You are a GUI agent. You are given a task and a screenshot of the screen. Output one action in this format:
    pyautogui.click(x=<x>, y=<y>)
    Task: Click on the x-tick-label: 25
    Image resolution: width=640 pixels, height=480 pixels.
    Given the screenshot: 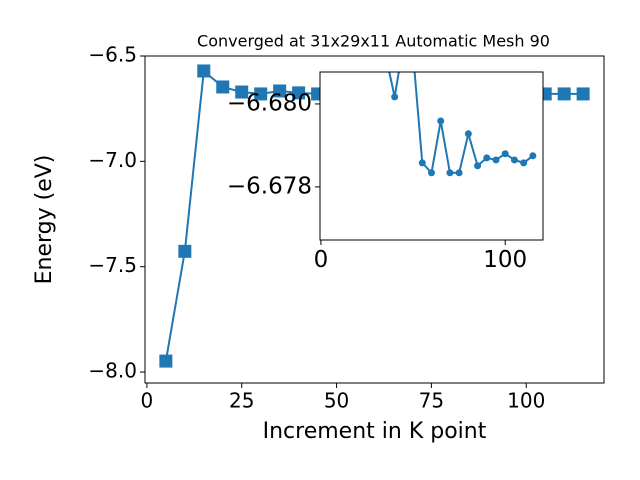 What is the action you would take?
    pyautogui.click(x=241, y=401)
    